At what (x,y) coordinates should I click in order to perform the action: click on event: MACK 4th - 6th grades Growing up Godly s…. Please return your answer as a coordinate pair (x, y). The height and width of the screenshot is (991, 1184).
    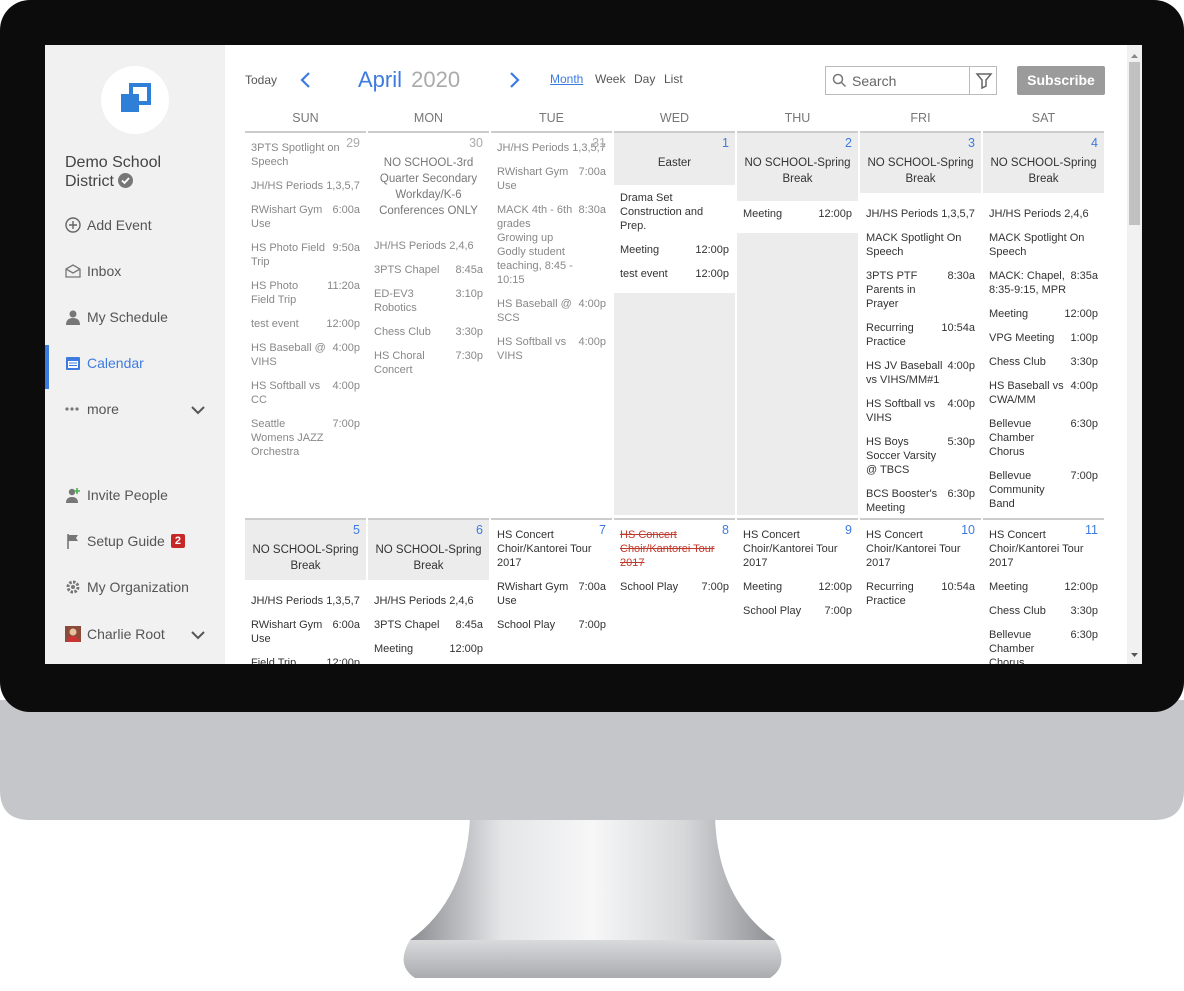
    Looking at the image, I should click on (551, 245).